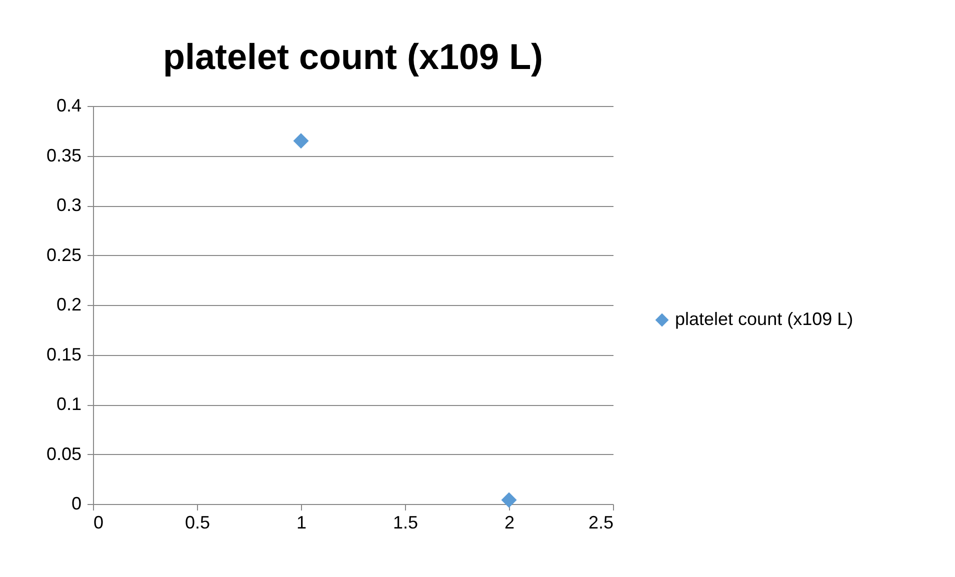 Image resolution: width=955 pixels, height=577 pixels. I want to click on chart-title: platelet count (x109 L), so click(353, 56).